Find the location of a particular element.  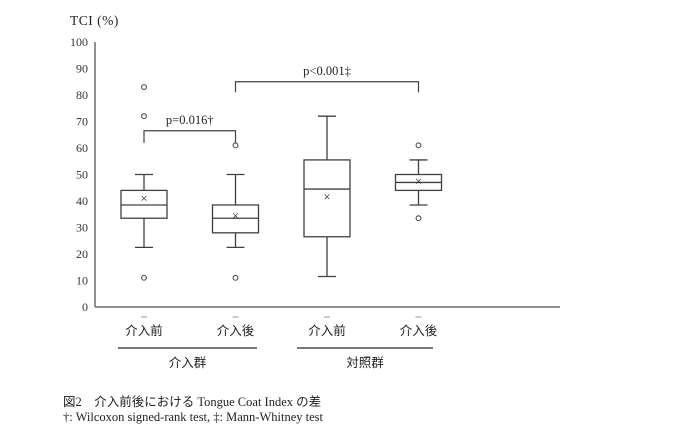

y-tick-label: 10 is located at coordinates (82, 281).